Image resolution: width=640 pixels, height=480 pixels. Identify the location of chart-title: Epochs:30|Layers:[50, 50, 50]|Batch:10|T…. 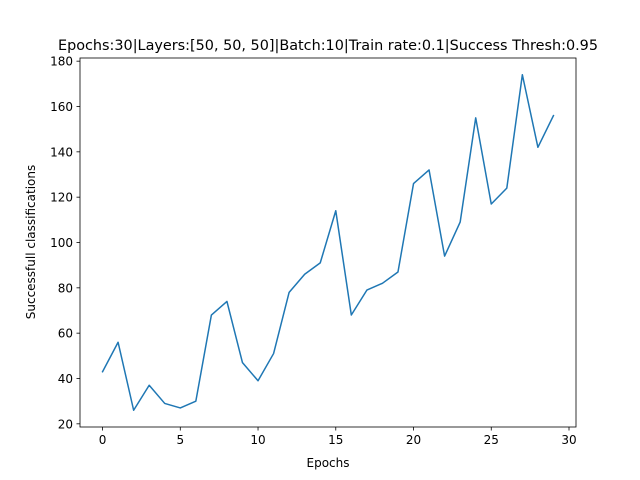
(328, 46).